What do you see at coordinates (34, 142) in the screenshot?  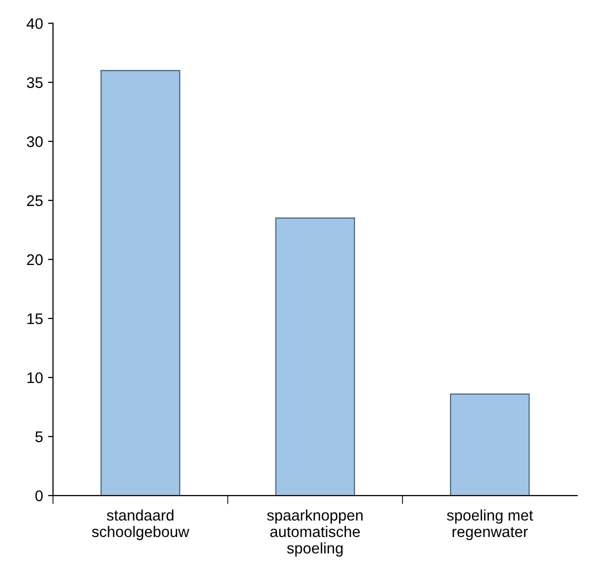 I see `y-tick-label: 30` at bounding box center [34, 142].